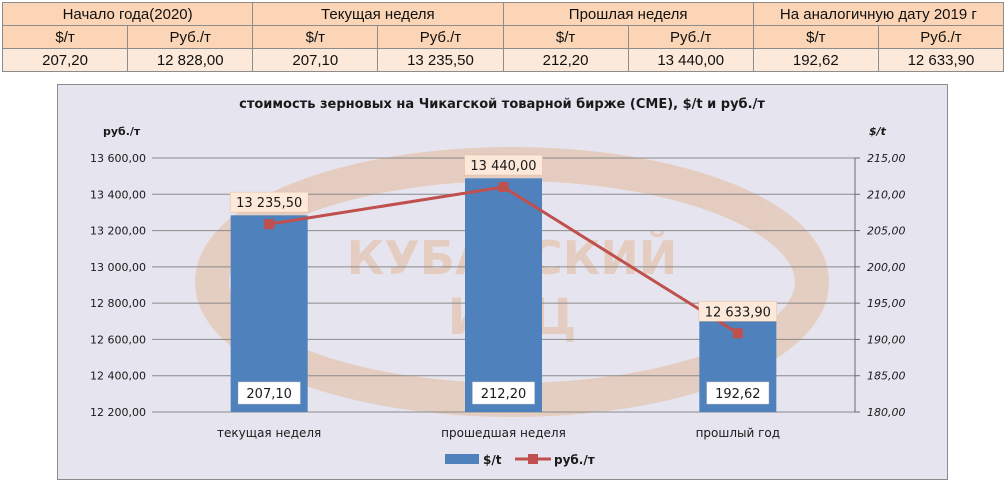 Image resolution: width=1008 pixels, height=484 pixels. I want to click on value-cell: 207,20, so click(65, 60).